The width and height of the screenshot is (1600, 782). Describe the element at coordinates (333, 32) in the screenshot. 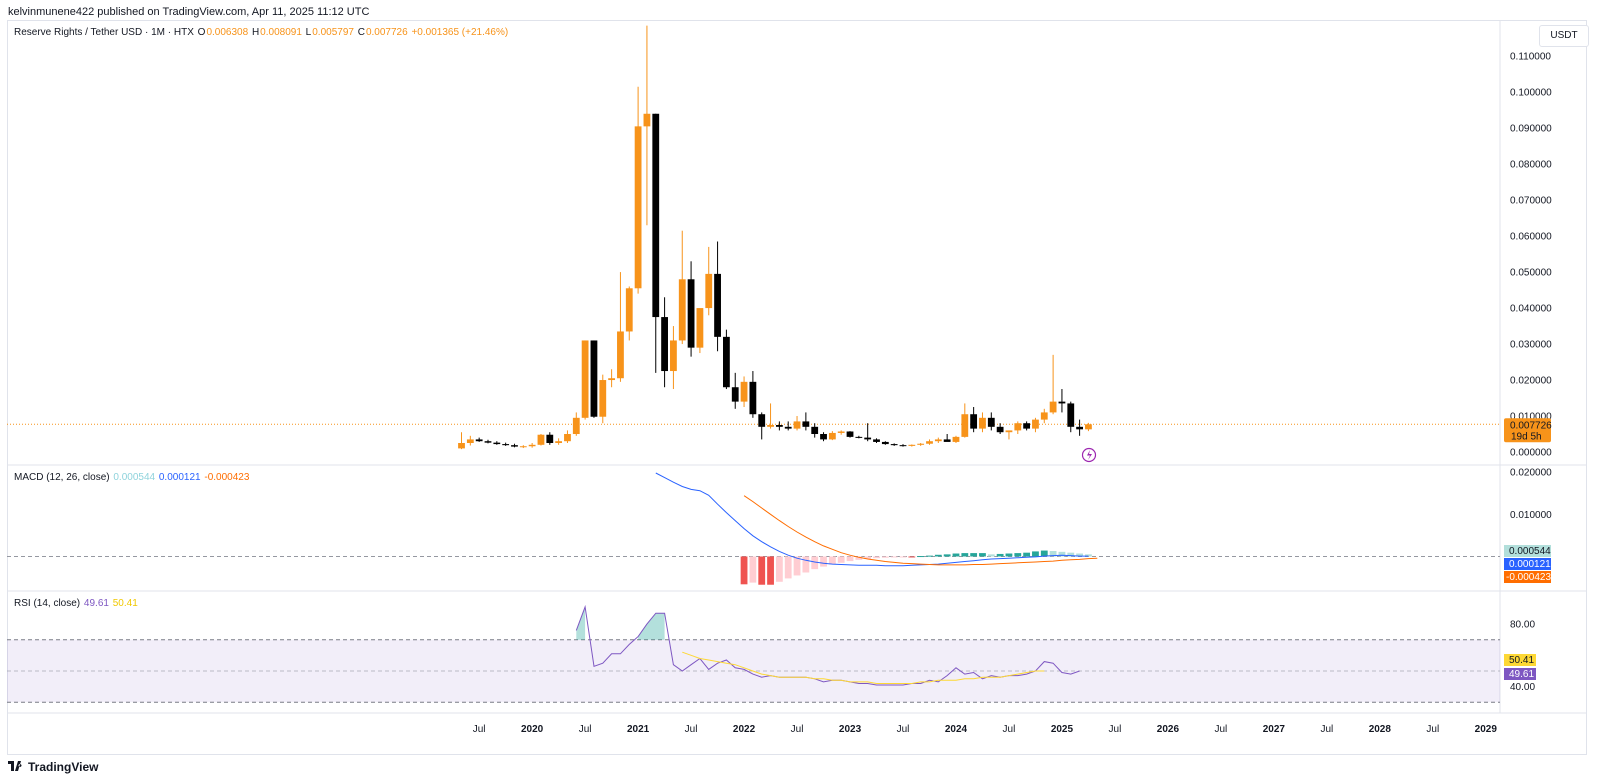

I see `low-value: 0.005797` at that location.